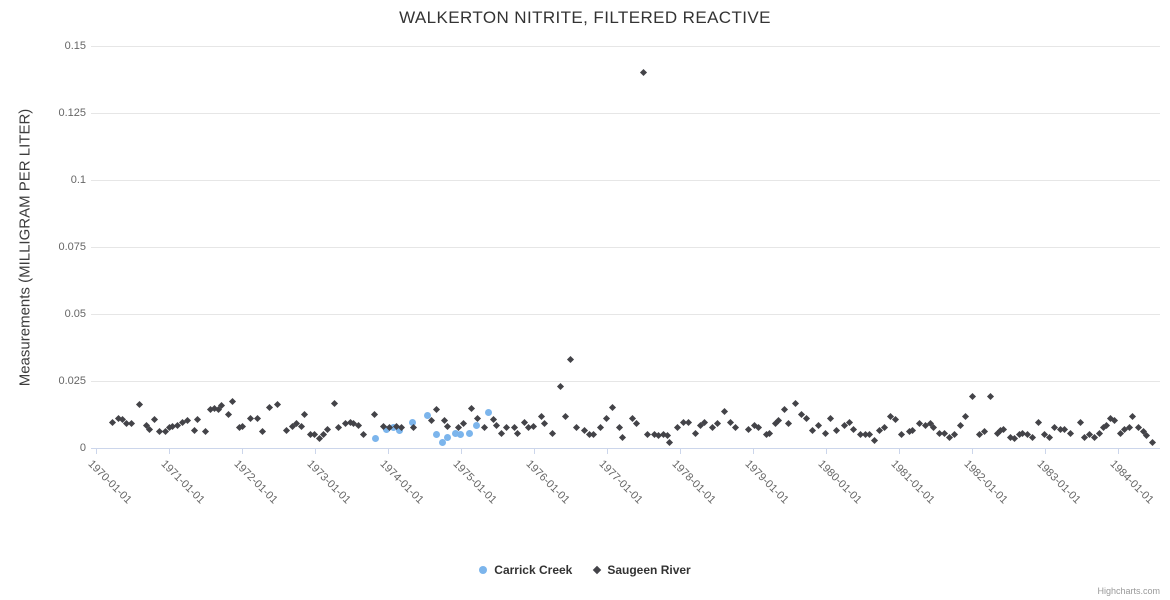  I want to click on legend-item-carrick-creek: Carrick Creek, so click(525, 570).